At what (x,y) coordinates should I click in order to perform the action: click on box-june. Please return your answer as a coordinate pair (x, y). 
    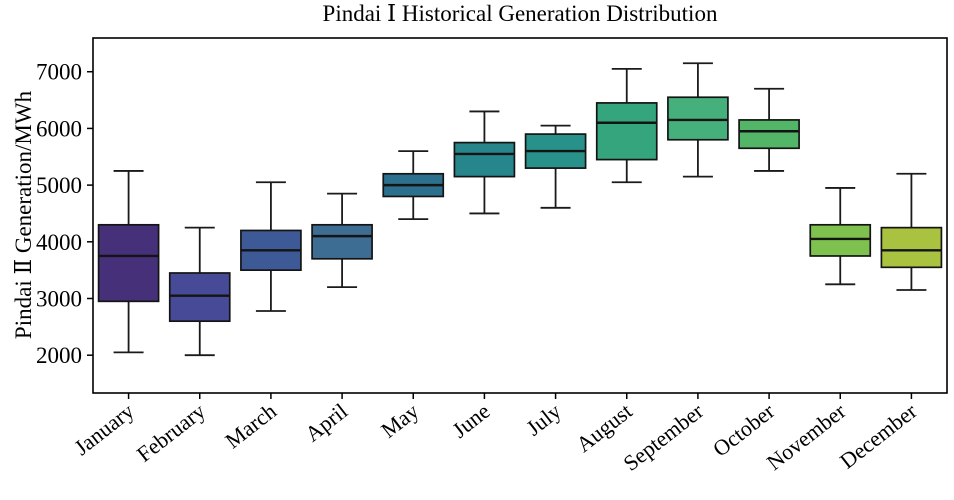
    Looking at the image, I should click on (484, 162).